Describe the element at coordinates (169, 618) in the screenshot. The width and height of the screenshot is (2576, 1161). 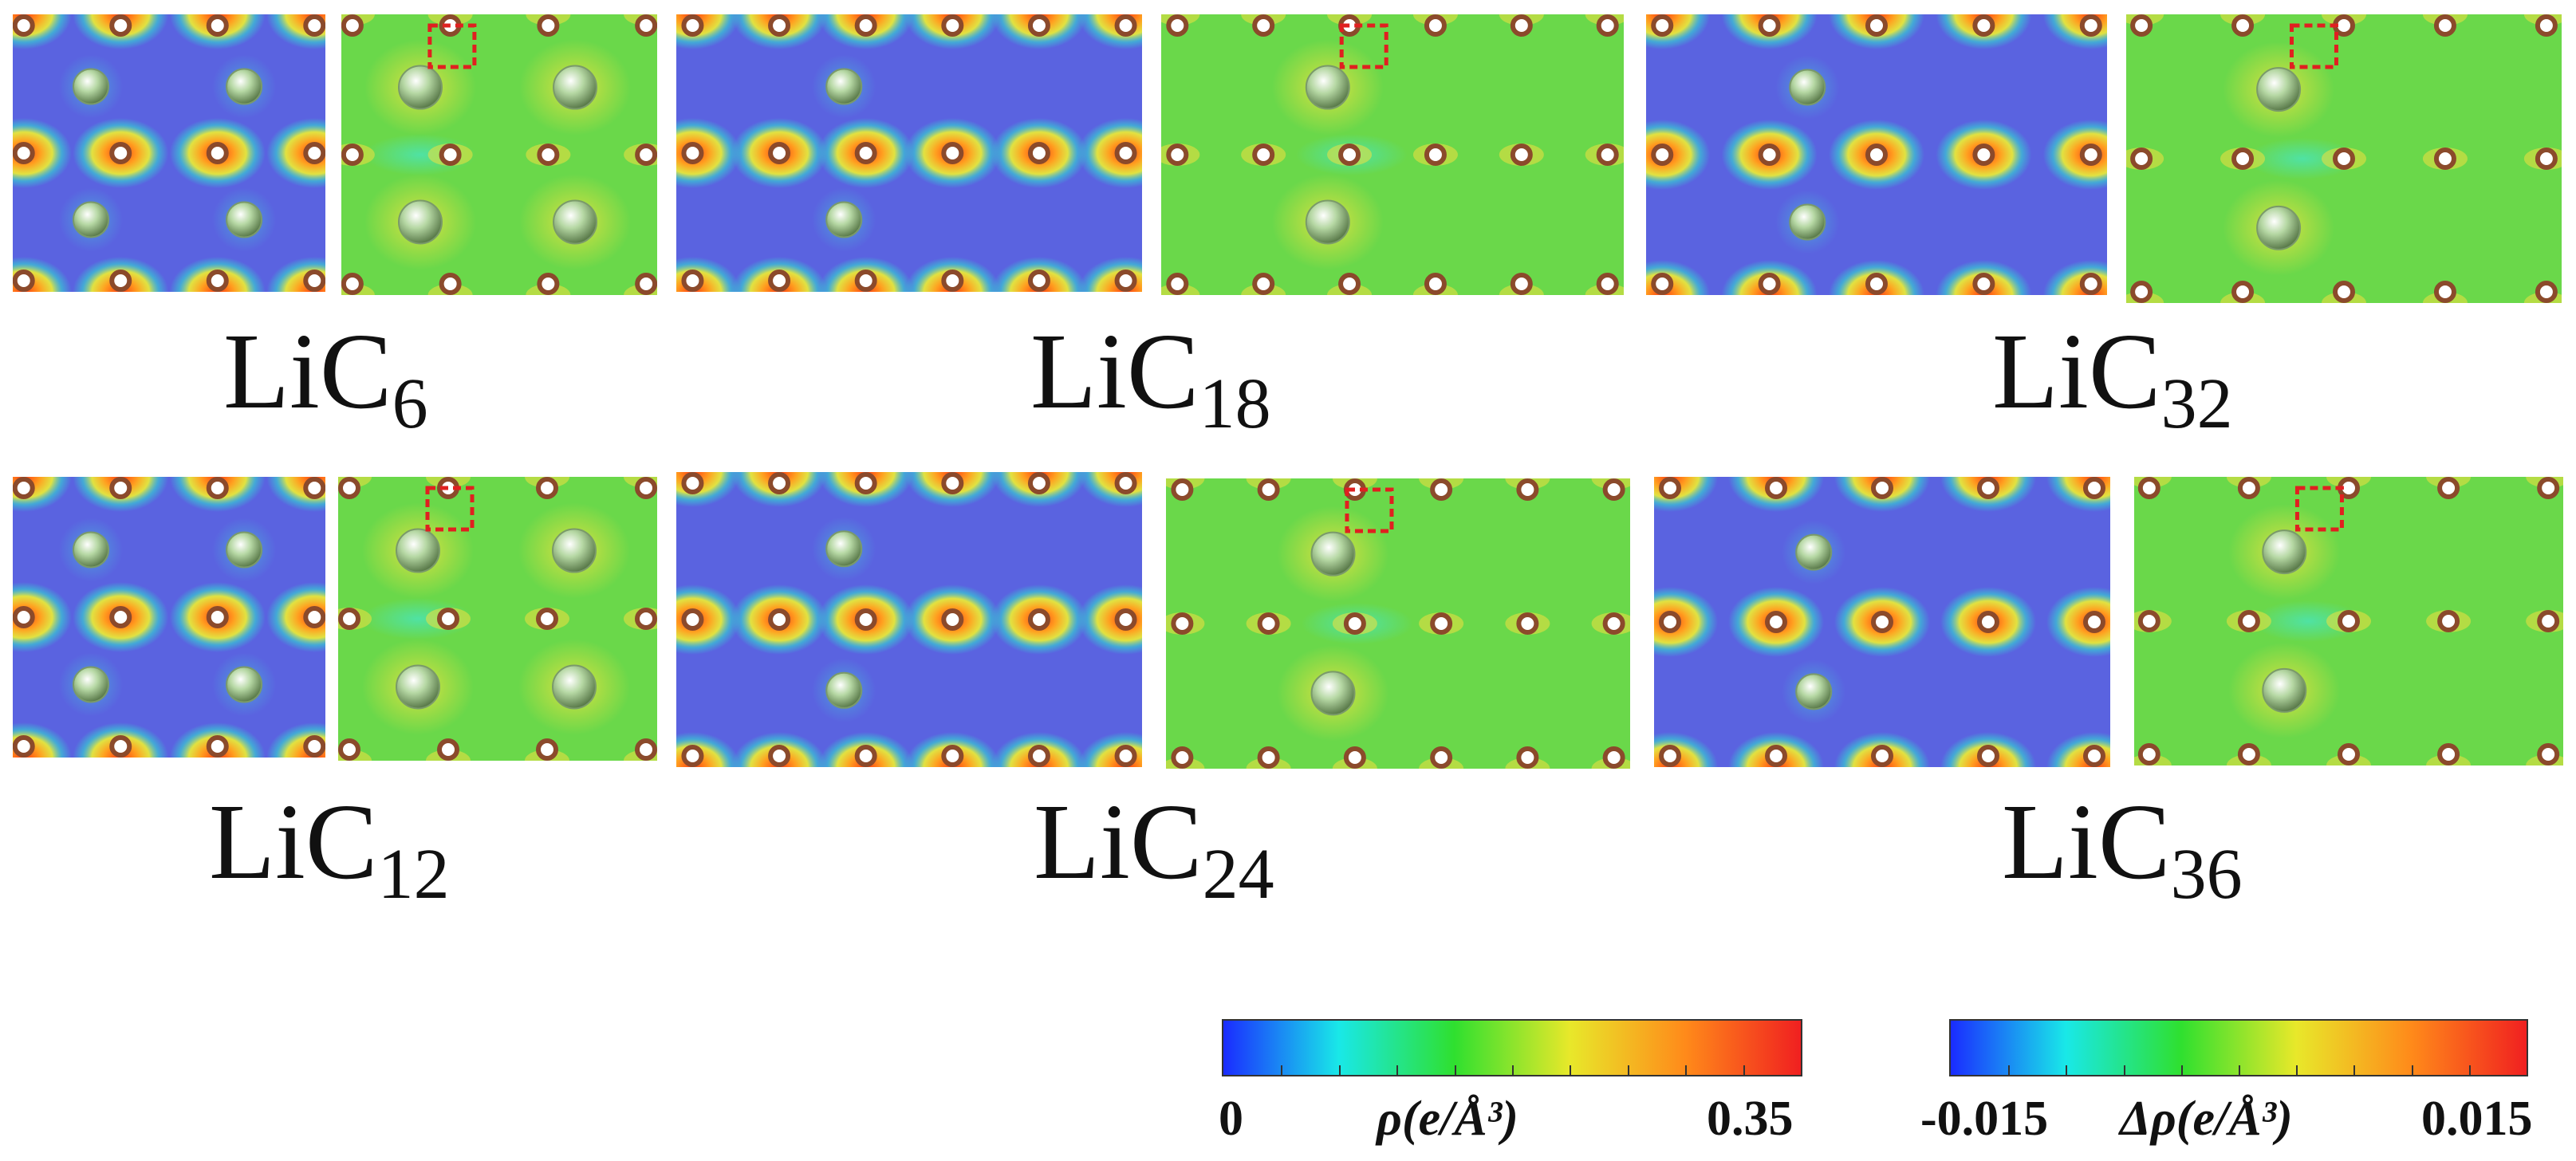
I see `density-map-lic12` at that location.